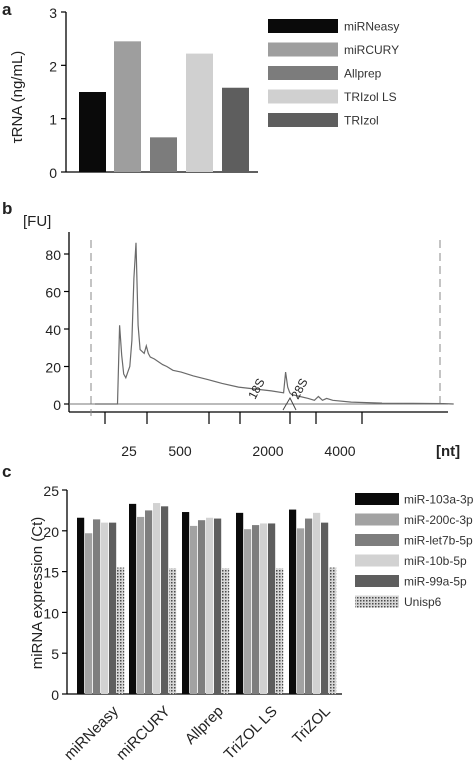  What do you see at coordinates (226, 631) in the screenshot?
I see `bar-allprep-unisp6` at bounding box center [226, 631].